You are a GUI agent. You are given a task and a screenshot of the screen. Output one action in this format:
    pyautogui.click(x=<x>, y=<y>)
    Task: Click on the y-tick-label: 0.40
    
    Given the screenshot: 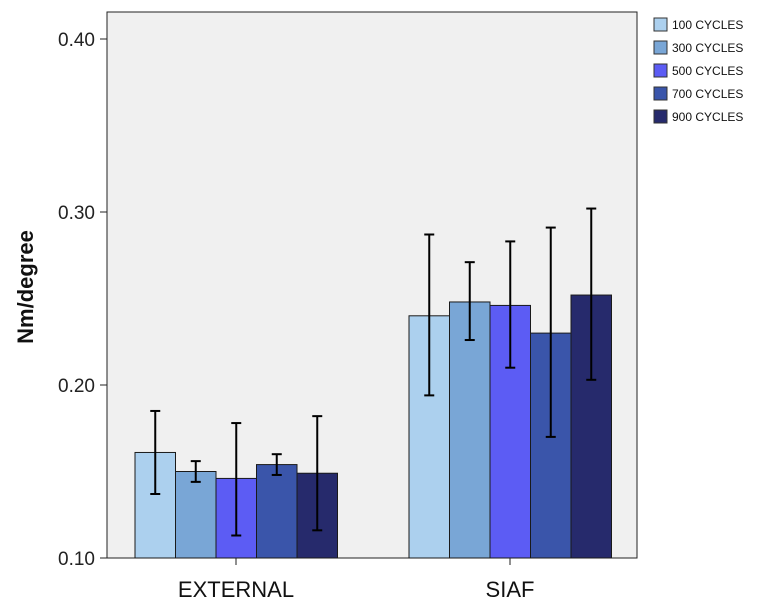 What is the action you would take?
    pyautogui.click(x=76, y=40)
    